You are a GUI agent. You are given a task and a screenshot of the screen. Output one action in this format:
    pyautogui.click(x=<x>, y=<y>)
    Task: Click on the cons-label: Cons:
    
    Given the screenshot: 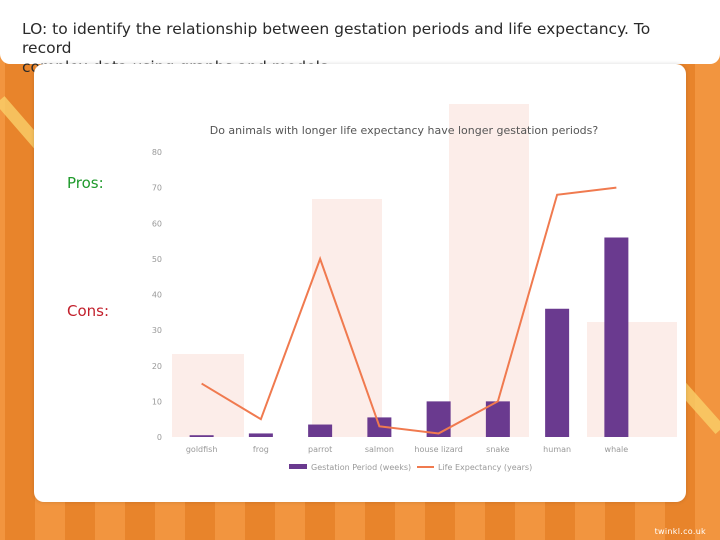 What is the action you would take?
    pyautogui.click(x=88, y=311)
    